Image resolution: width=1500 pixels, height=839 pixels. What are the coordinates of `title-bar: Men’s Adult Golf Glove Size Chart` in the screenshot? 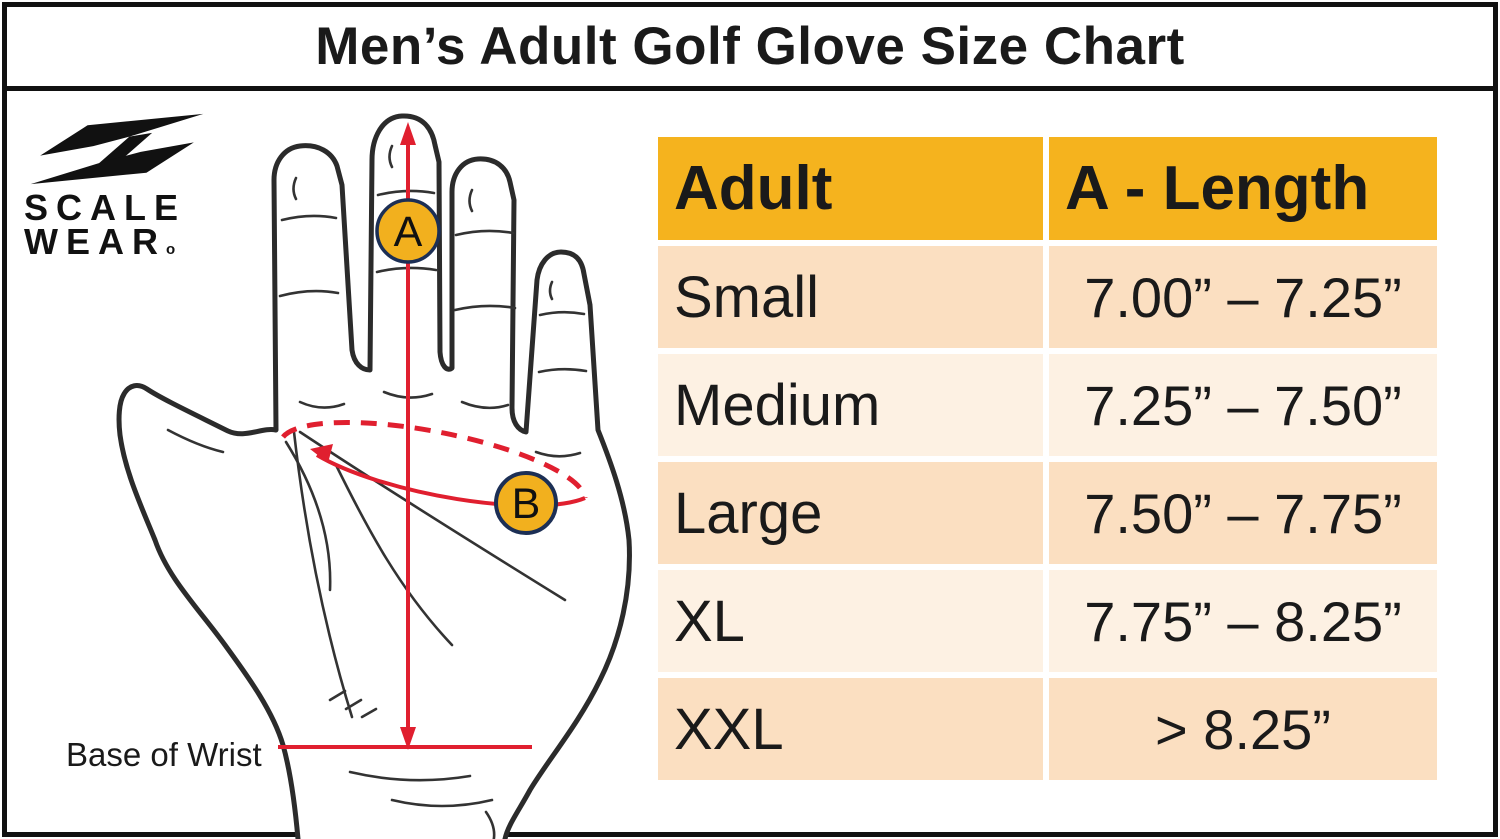 It's located at (750, 49).